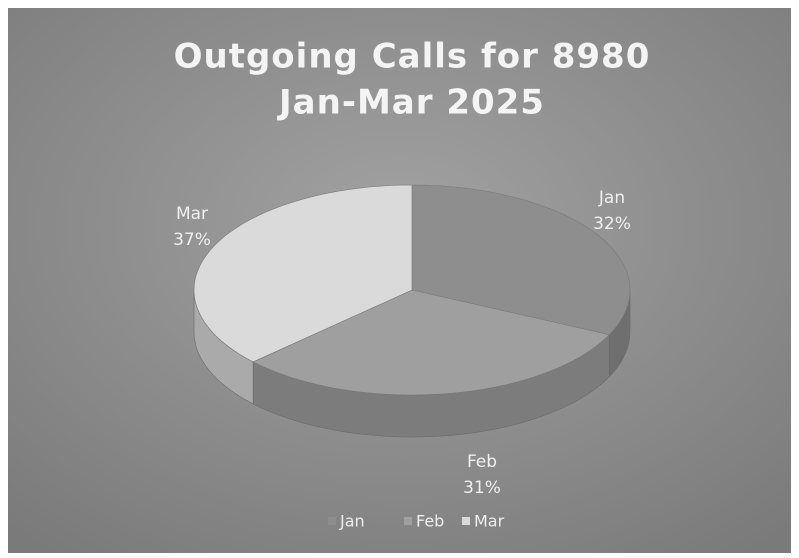 Image resolution: width=799 pixels, height=558 pixels. Describe the element at coordinates (192, 214) in the screenshot. I see `data-label-category: Mar` at that location.